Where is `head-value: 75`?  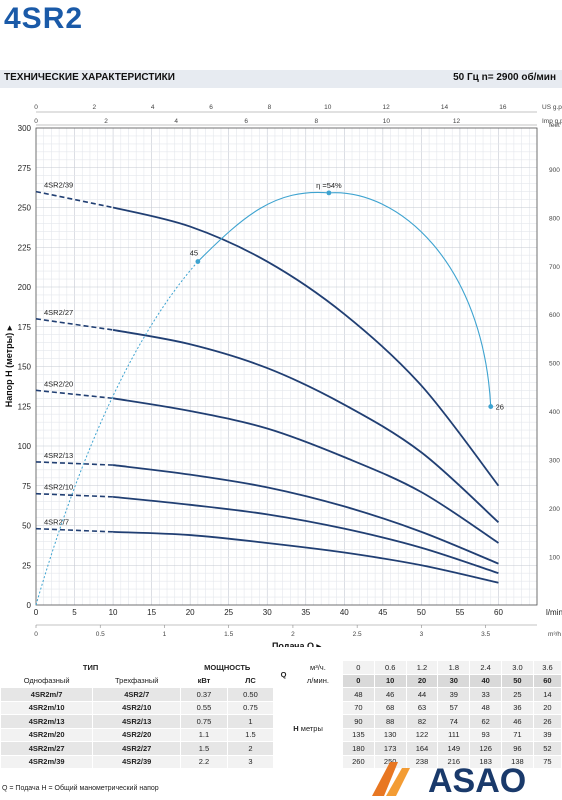
head-value: 75 is located at coordinates (547, 761).